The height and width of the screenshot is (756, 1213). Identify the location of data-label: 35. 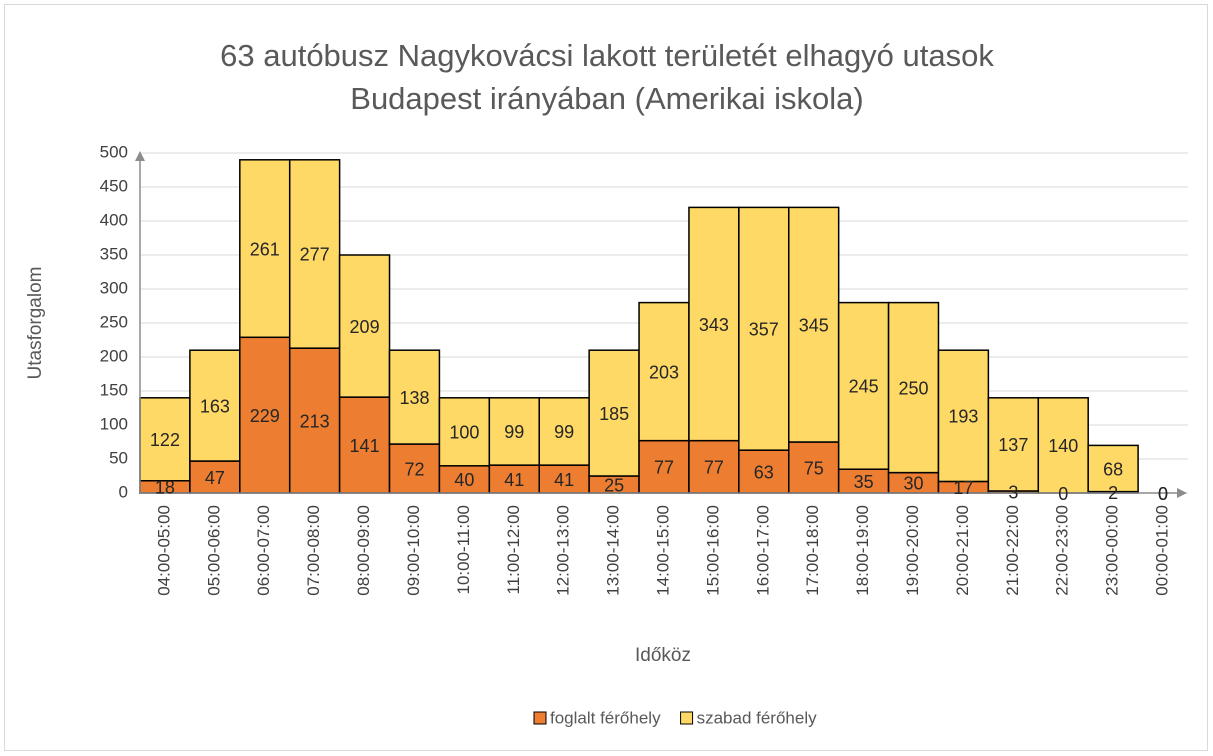
(864, 482).